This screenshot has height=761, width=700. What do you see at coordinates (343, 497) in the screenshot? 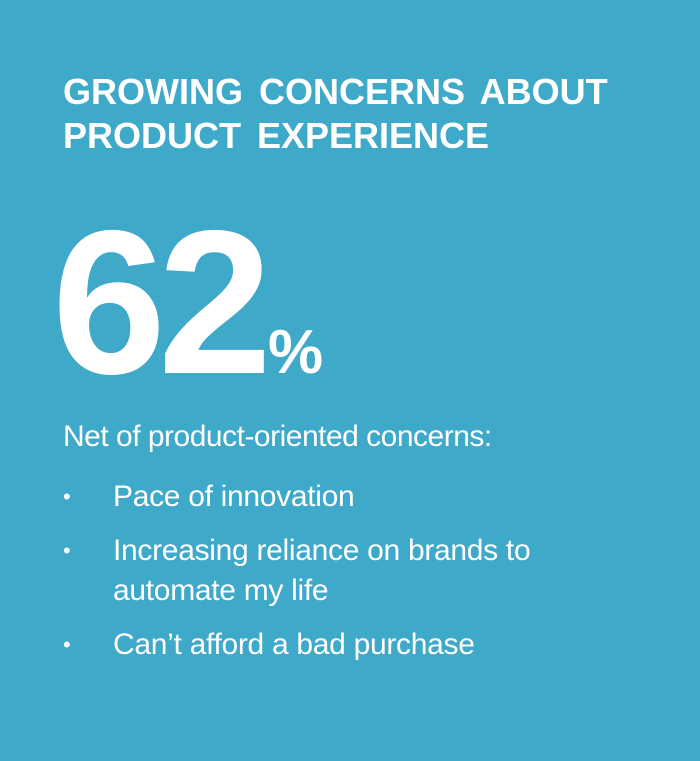
I see `bullet-item: Pace of innovation` at bounding box center [343, 497].